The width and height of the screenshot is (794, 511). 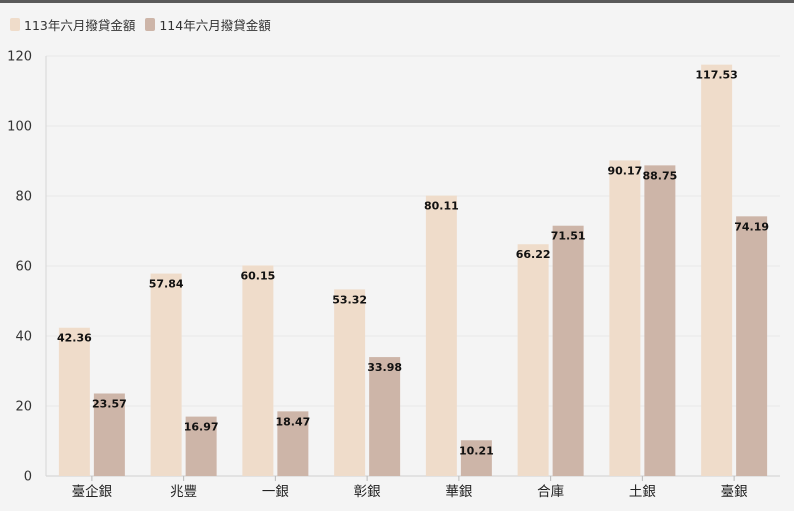 I want to click on legend-item-series-2: 114年六月撥貸金額, so click(x=208, y=24).